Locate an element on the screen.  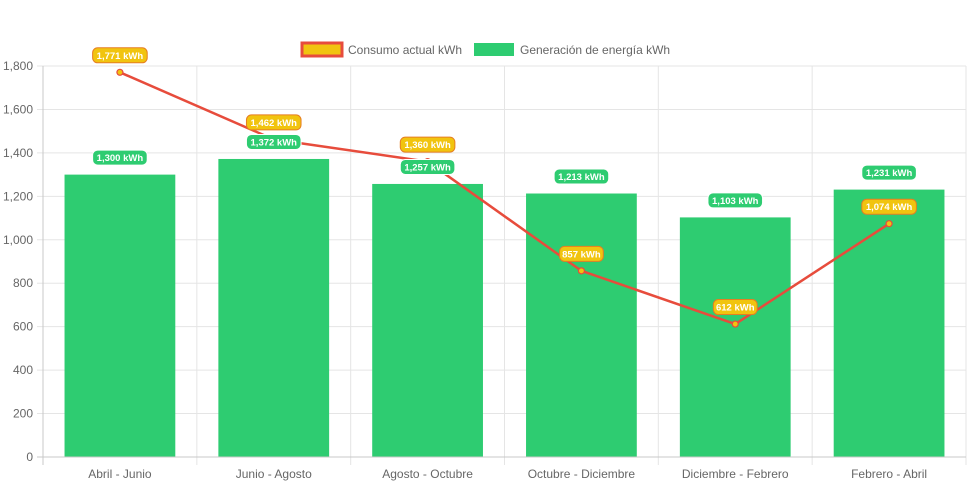
line-value-label-text: 1,360 kWh is located at coordinates (427, 145).